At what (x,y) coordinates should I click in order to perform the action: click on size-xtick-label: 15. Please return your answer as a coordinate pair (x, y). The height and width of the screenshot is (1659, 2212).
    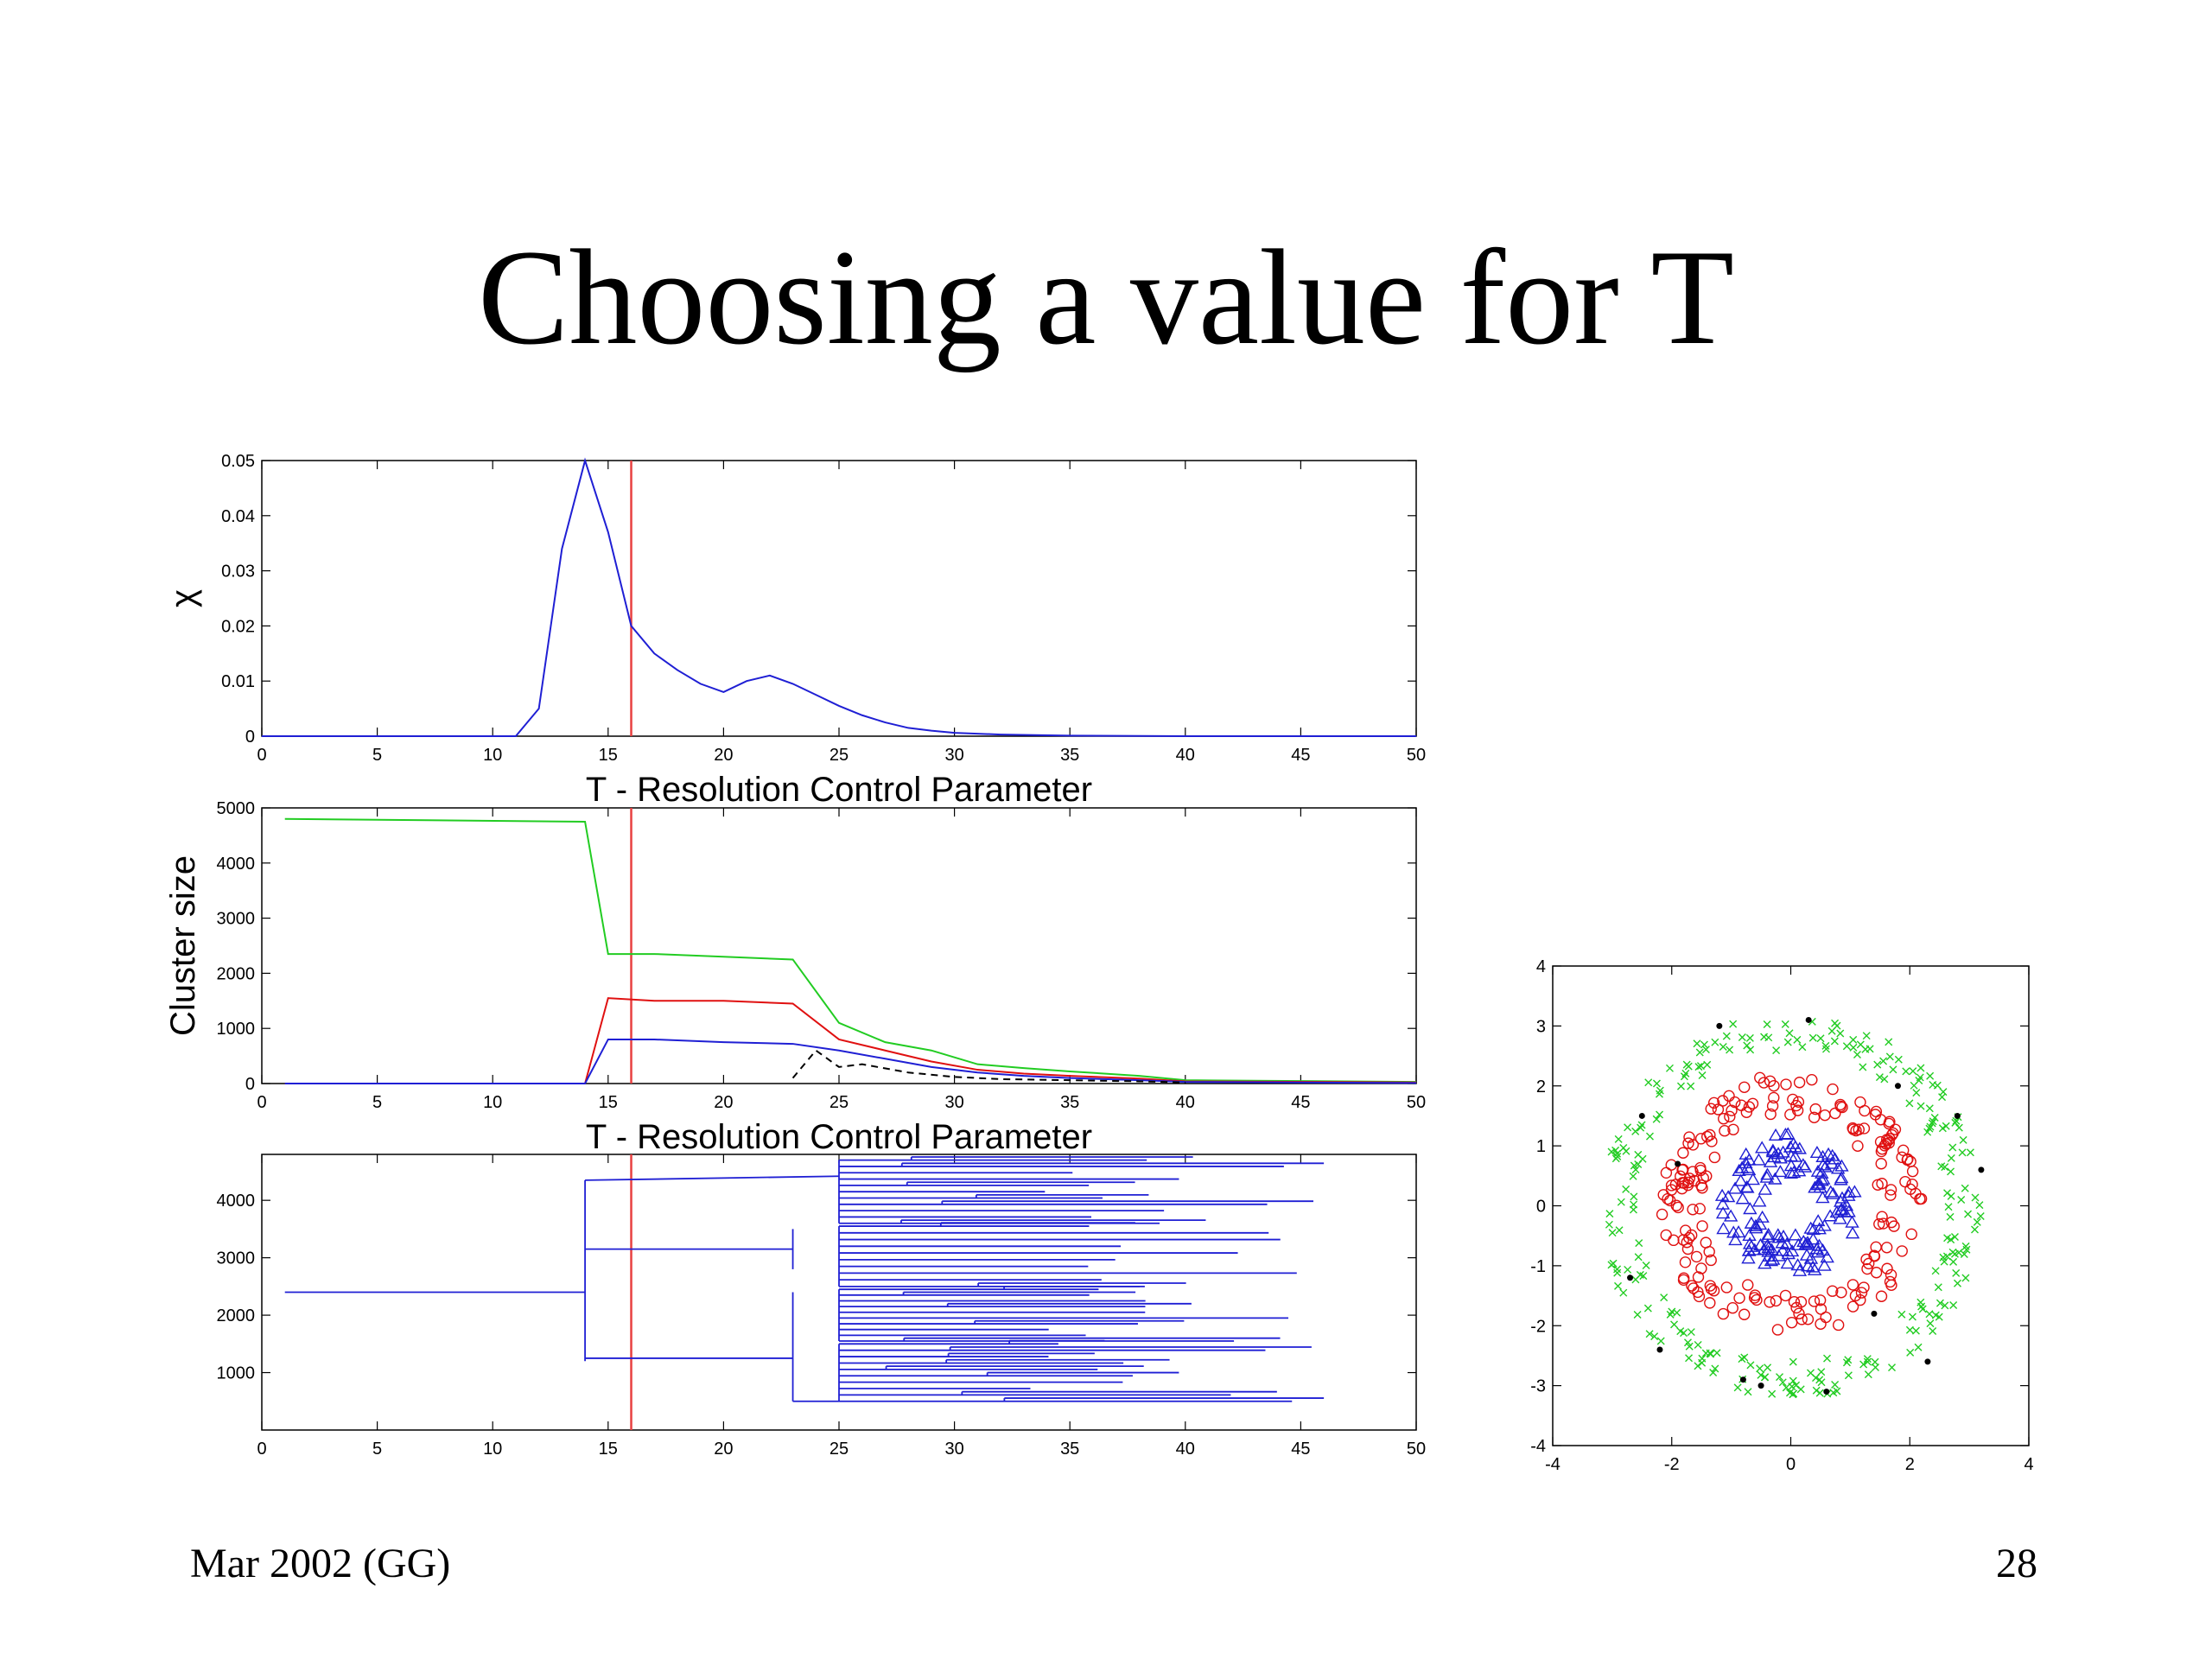
    Looking at the image, I should click on (608, 1102).